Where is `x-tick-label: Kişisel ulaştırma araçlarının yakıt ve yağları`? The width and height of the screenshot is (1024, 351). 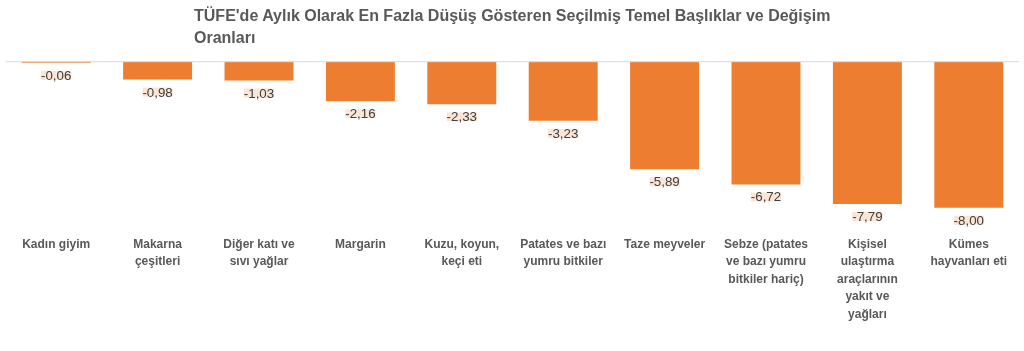 x-tick-label: Kişisel ulaştırma araçlarının yakıt ve yağları is located at coordinates (867, 278).